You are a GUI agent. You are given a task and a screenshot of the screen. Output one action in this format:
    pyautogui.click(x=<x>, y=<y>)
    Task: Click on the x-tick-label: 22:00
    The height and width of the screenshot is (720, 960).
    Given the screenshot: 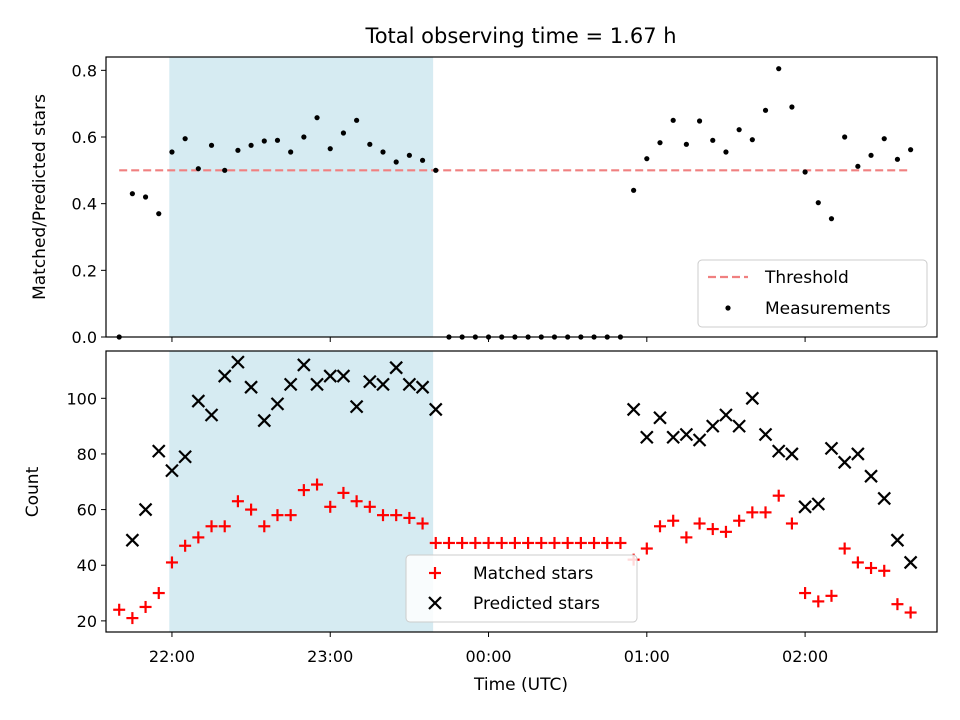 What is the action you would take?
    pyautogui.click(x=172, y=656)
    